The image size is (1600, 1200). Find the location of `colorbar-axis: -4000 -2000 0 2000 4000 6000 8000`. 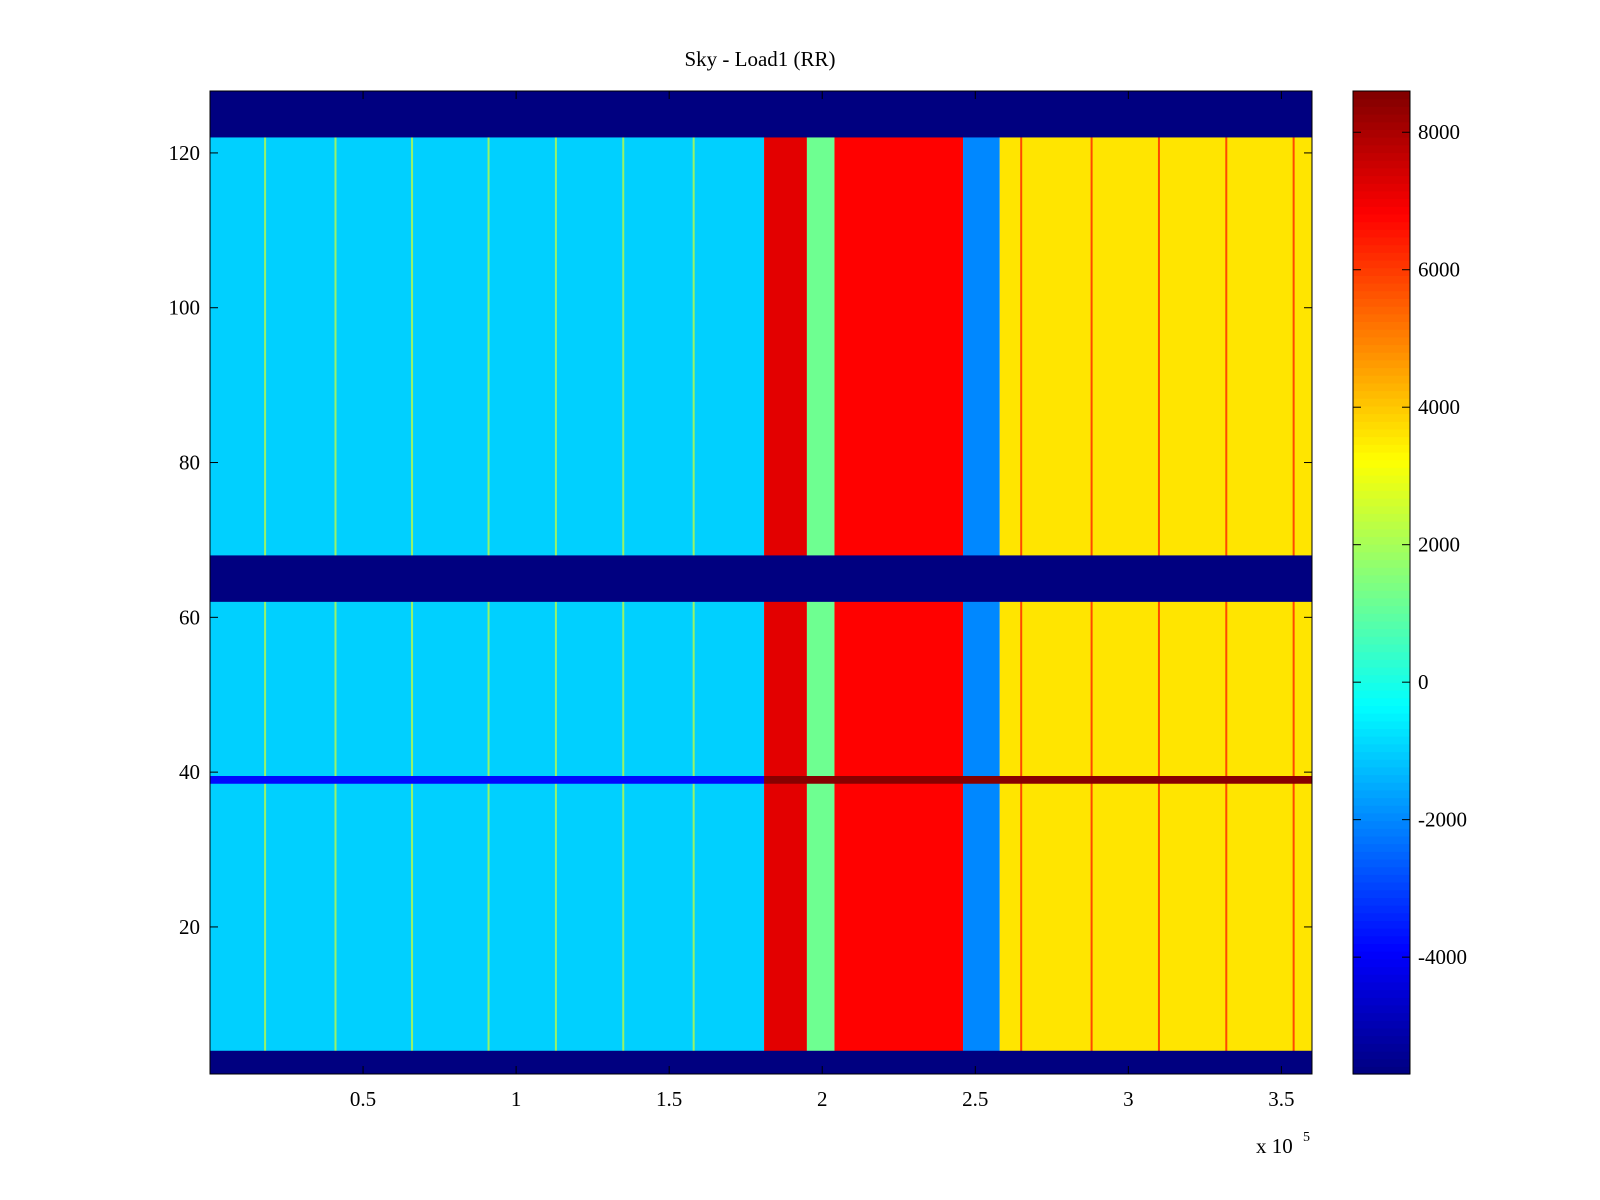

colorbar-axis: -4000 -2000 0 2000 4000 6000 8000 is located at coordinates (1410, 544).